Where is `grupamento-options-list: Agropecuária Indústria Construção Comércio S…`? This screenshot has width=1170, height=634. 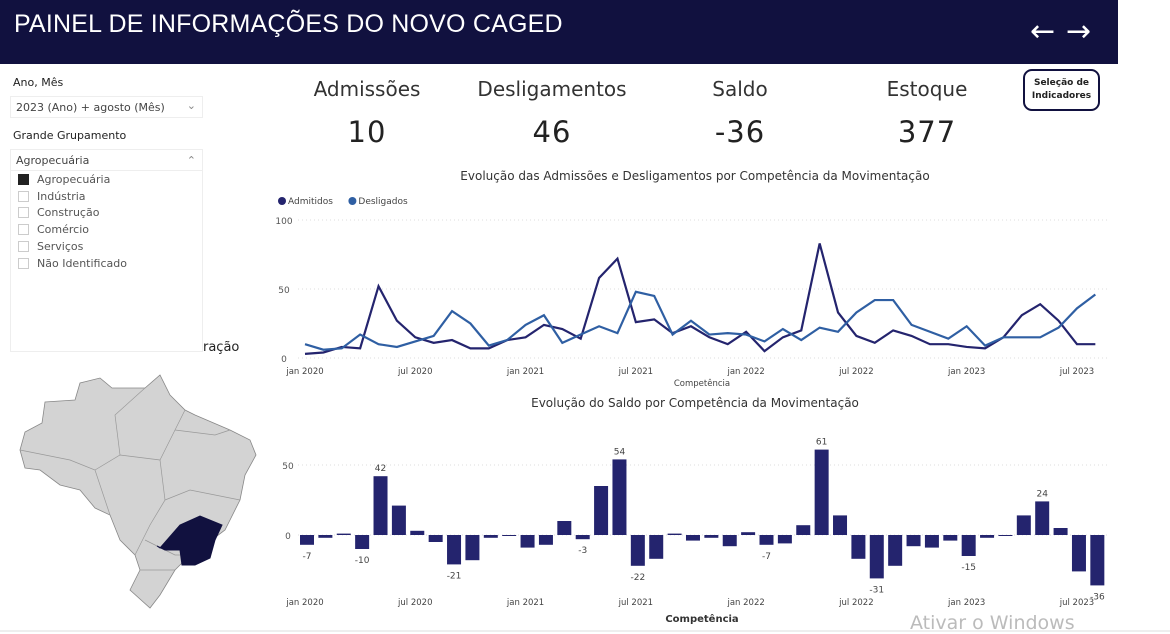
grupamento-options-list: Agropecuária Indústria Construção Comércio S… is located at coordinates (106, 261).